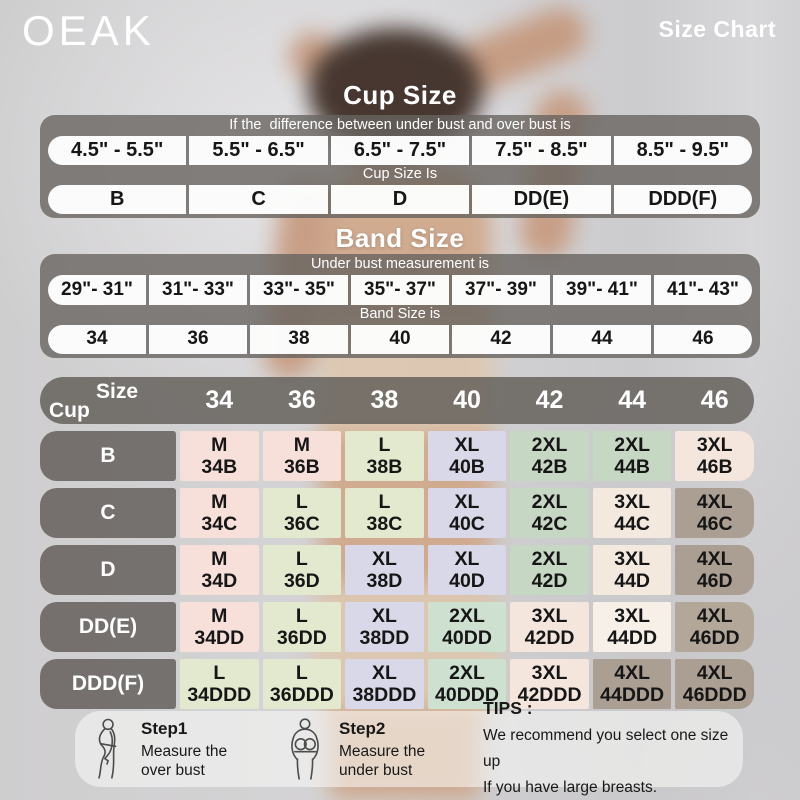 This screenshot has width=800, height=800. Describe the element at coordinates (219, 400) in the screenshot. I see `matrix-col-header: 34` at that location.